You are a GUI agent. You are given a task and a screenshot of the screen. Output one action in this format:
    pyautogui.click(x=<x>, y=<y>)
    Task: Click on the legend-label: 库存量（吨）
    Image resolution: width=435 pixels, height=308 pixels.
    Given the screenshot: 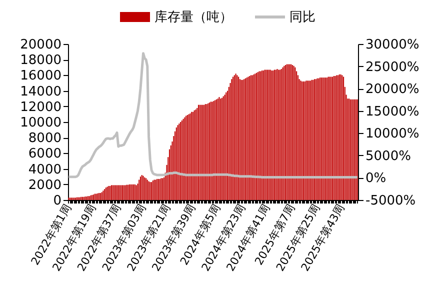 What is the action you would take?
    pyautogui.click(x=193, y=17)
    